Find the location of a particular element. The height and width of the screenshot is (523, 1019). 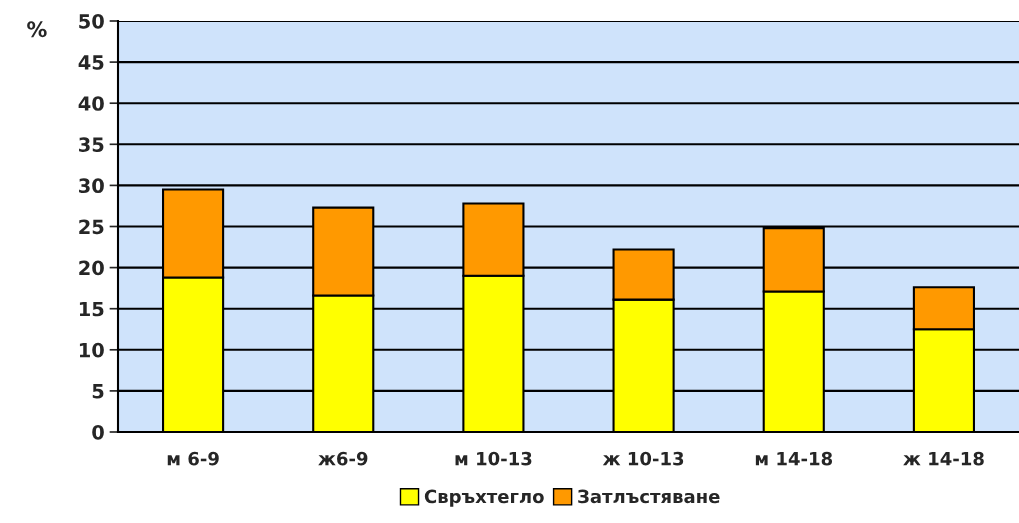

y-tick-label: 15 is located at coordinates (91, 309).